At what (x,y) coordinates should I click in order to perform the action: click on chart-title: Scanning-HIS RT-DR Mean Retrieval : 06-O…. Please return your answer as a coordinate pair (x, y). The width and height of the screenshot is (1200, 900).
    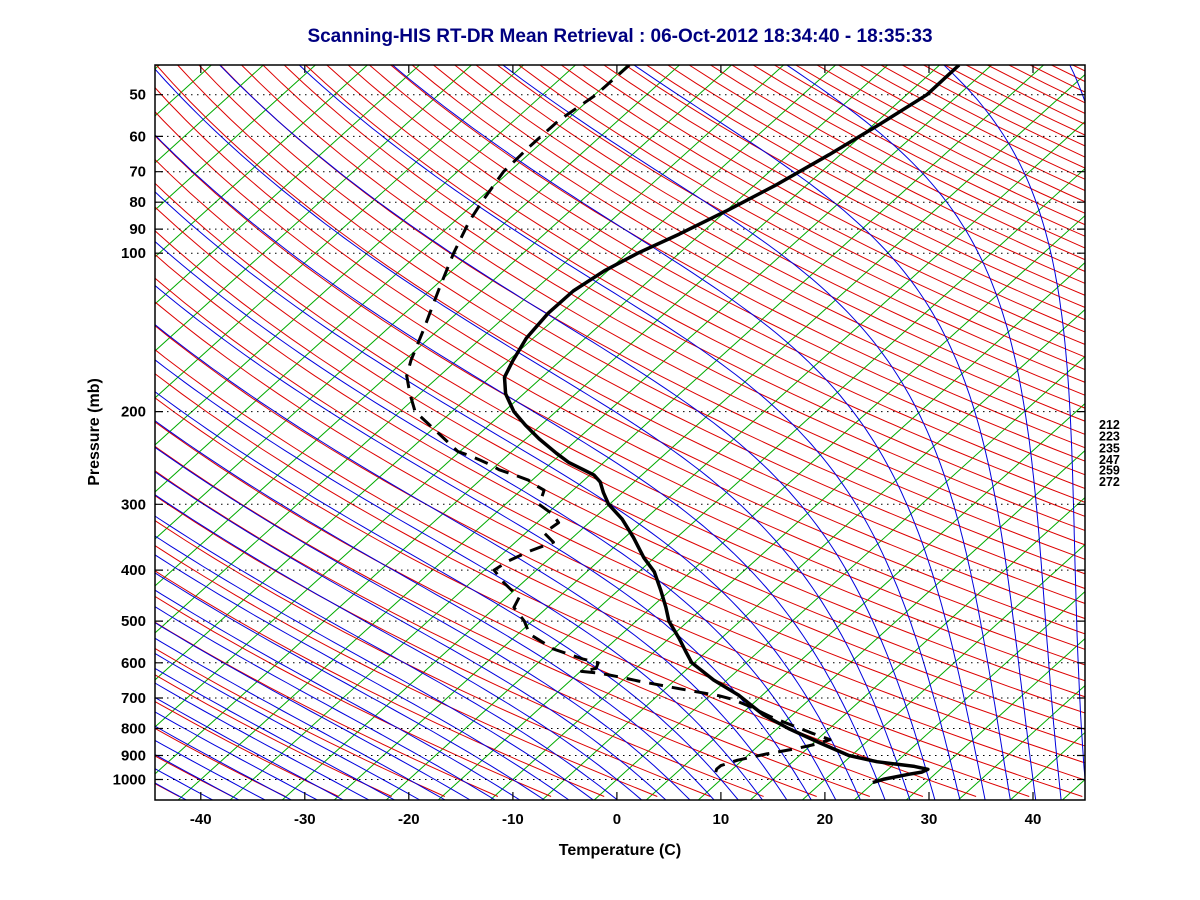
    Looking at the image, I should click on (620, 36).